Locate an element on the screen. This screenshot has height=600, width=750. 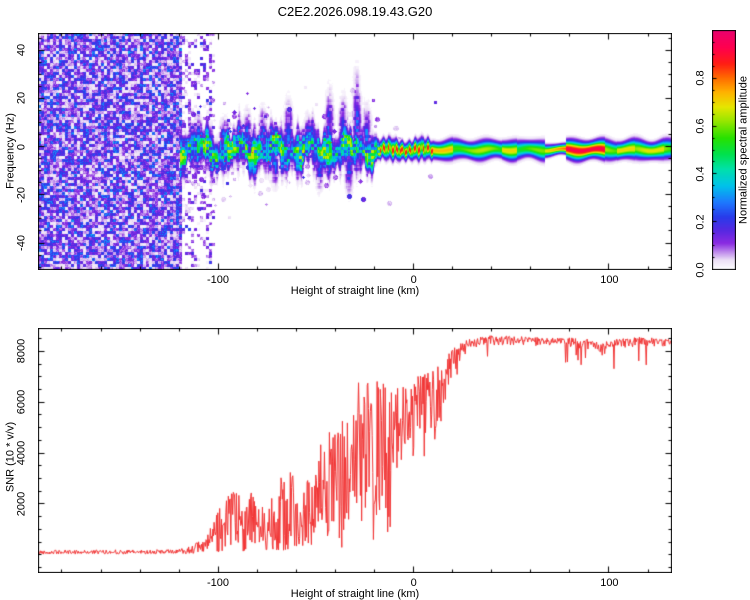
colorbar-tick-label: 0.4 is located at coordinates (700, 174).